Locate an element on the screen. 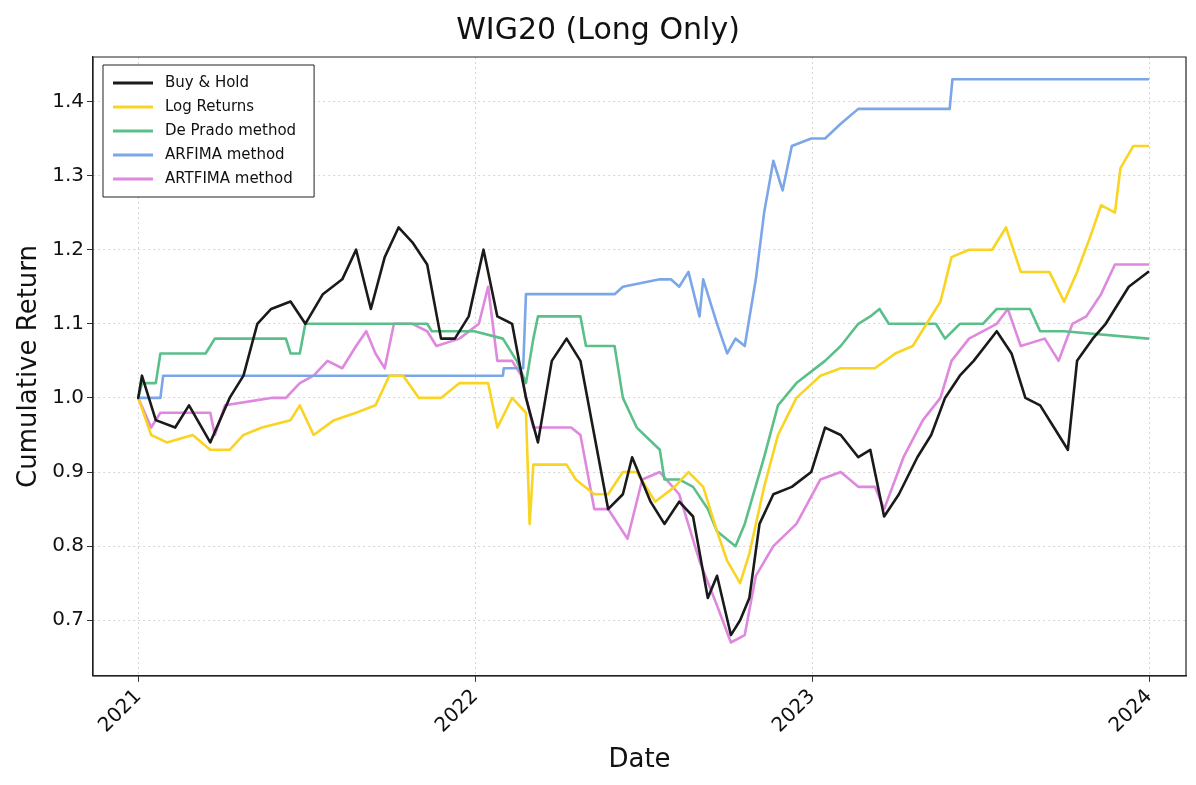  y-tick-label: 1.4 is located at coordinates (68, 99).